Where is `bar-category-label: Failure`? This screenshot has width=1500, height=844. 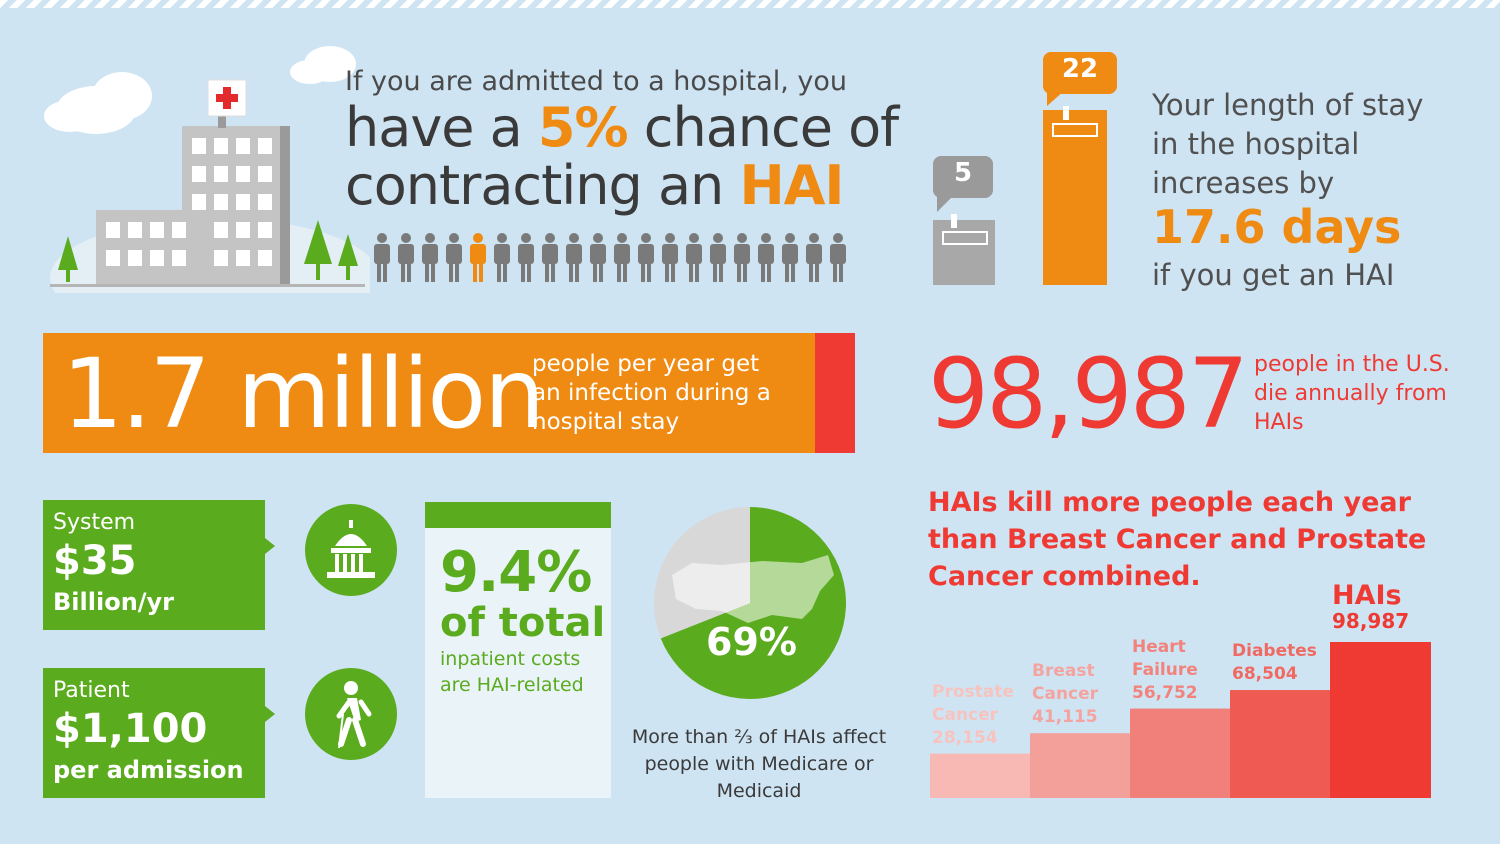 bar-category-label: Failure is located at coordinates (1165, 669).